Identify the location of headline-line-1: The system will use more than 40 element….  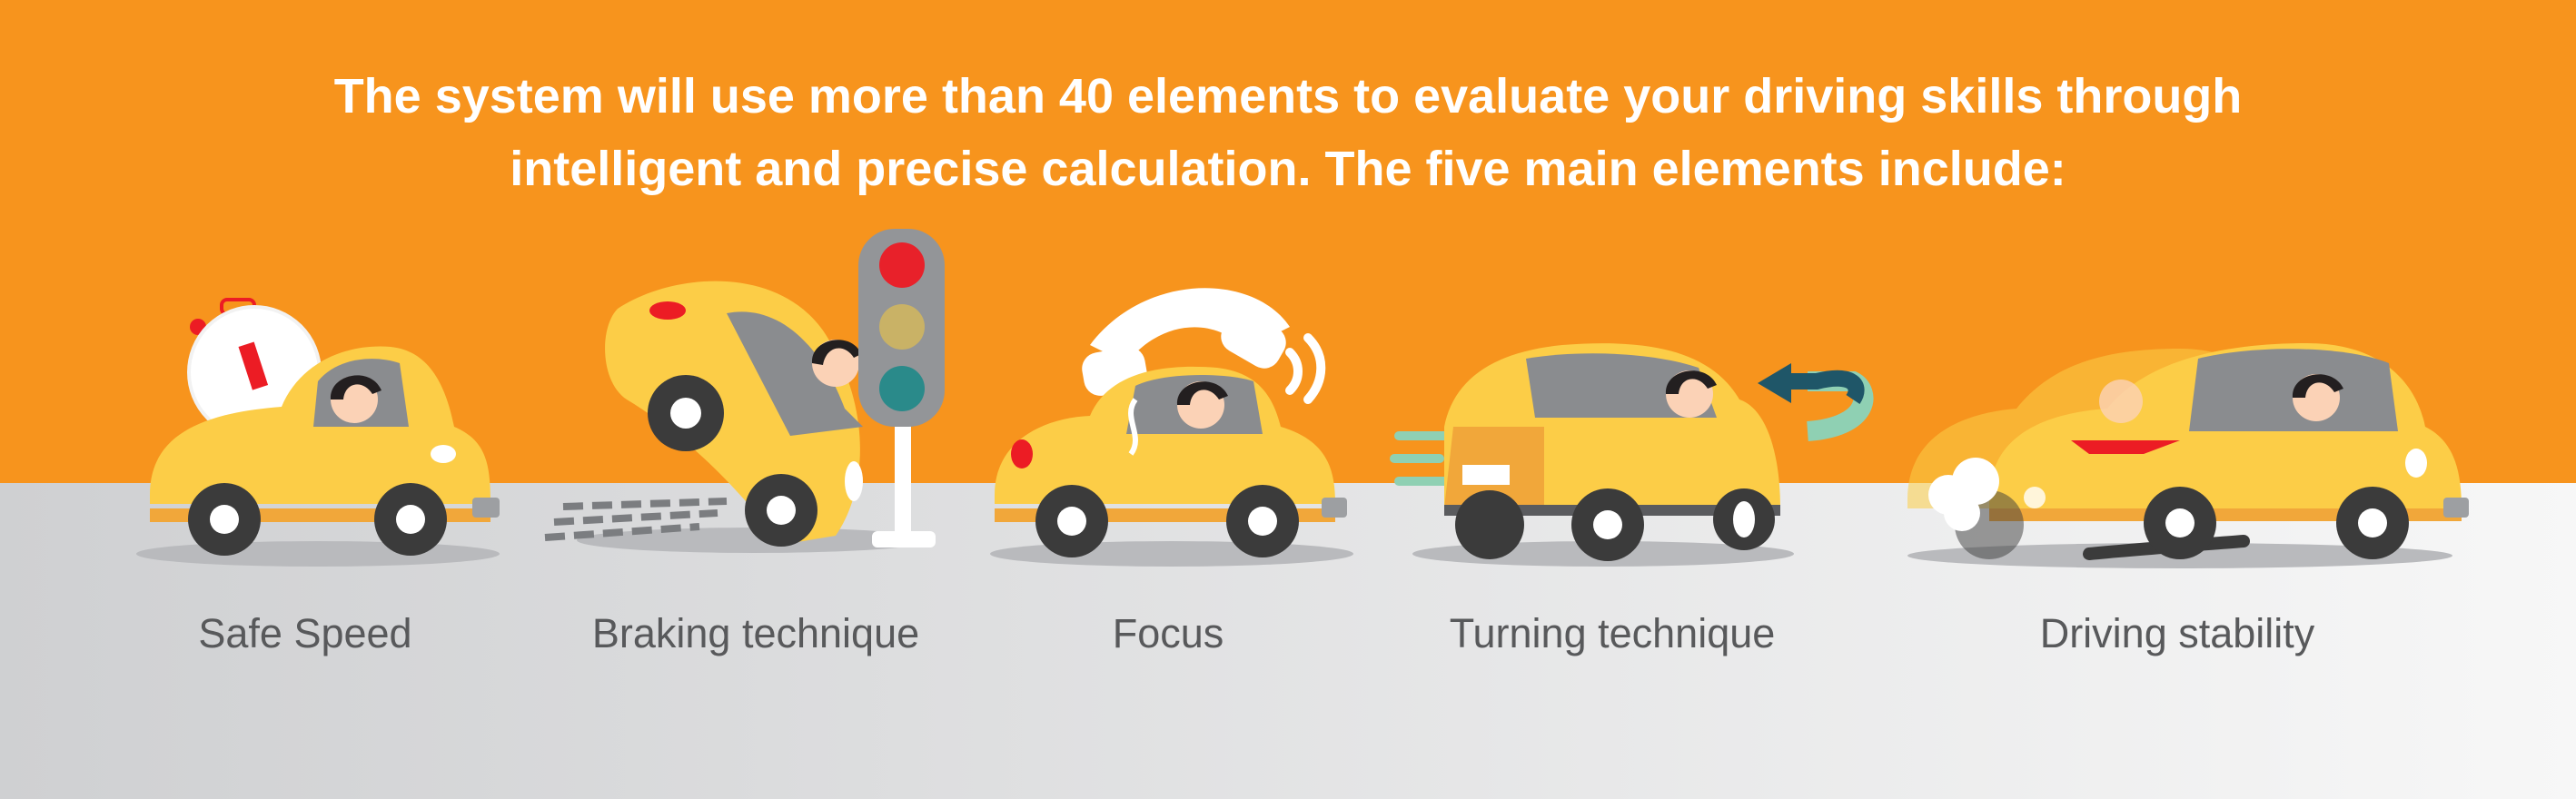
(1288, 96).